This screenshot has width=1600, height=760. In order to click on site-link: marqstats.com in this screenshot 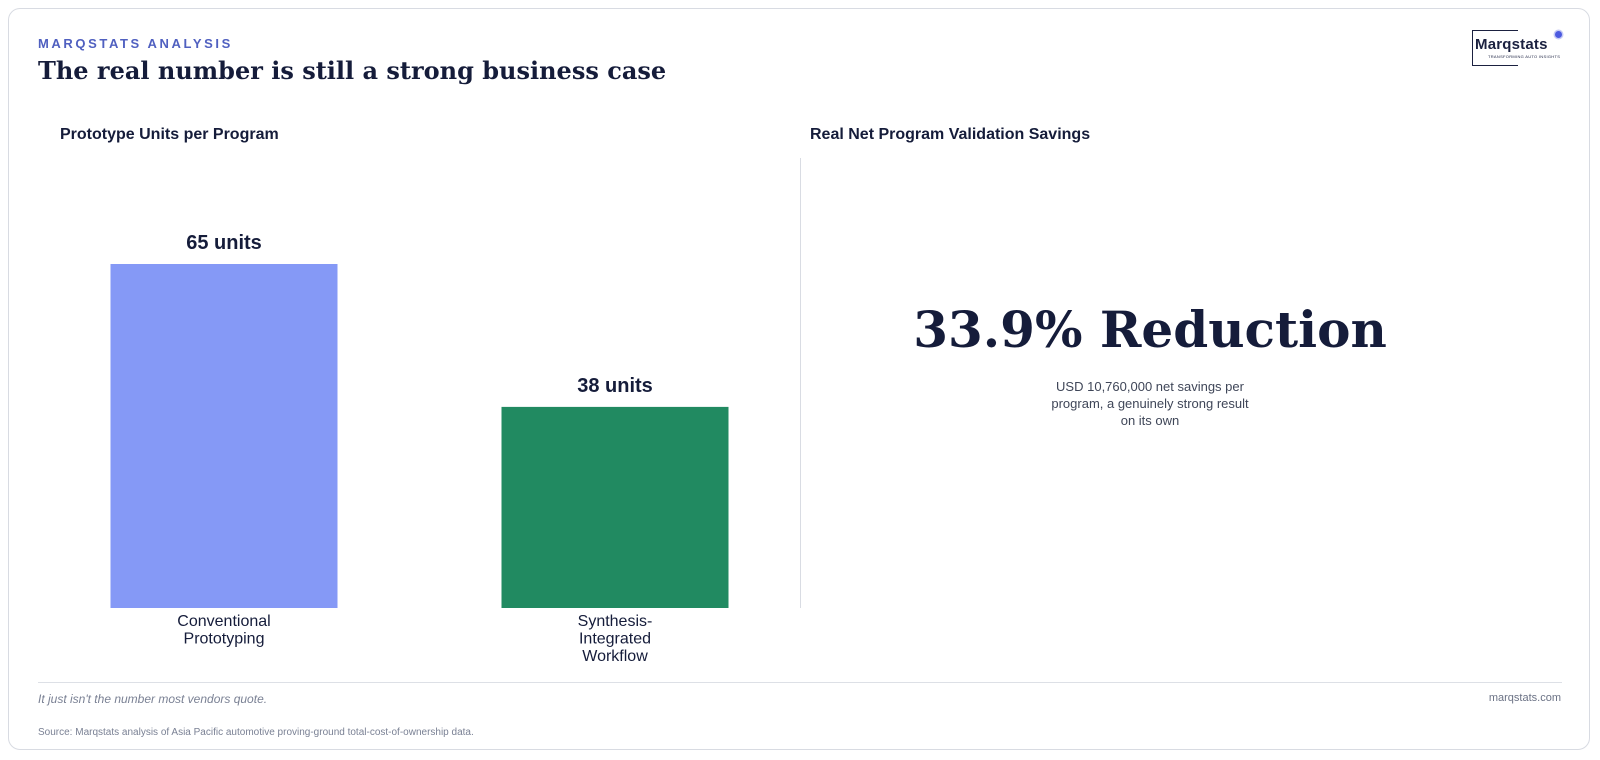, I will do `click(1524, 698)`.